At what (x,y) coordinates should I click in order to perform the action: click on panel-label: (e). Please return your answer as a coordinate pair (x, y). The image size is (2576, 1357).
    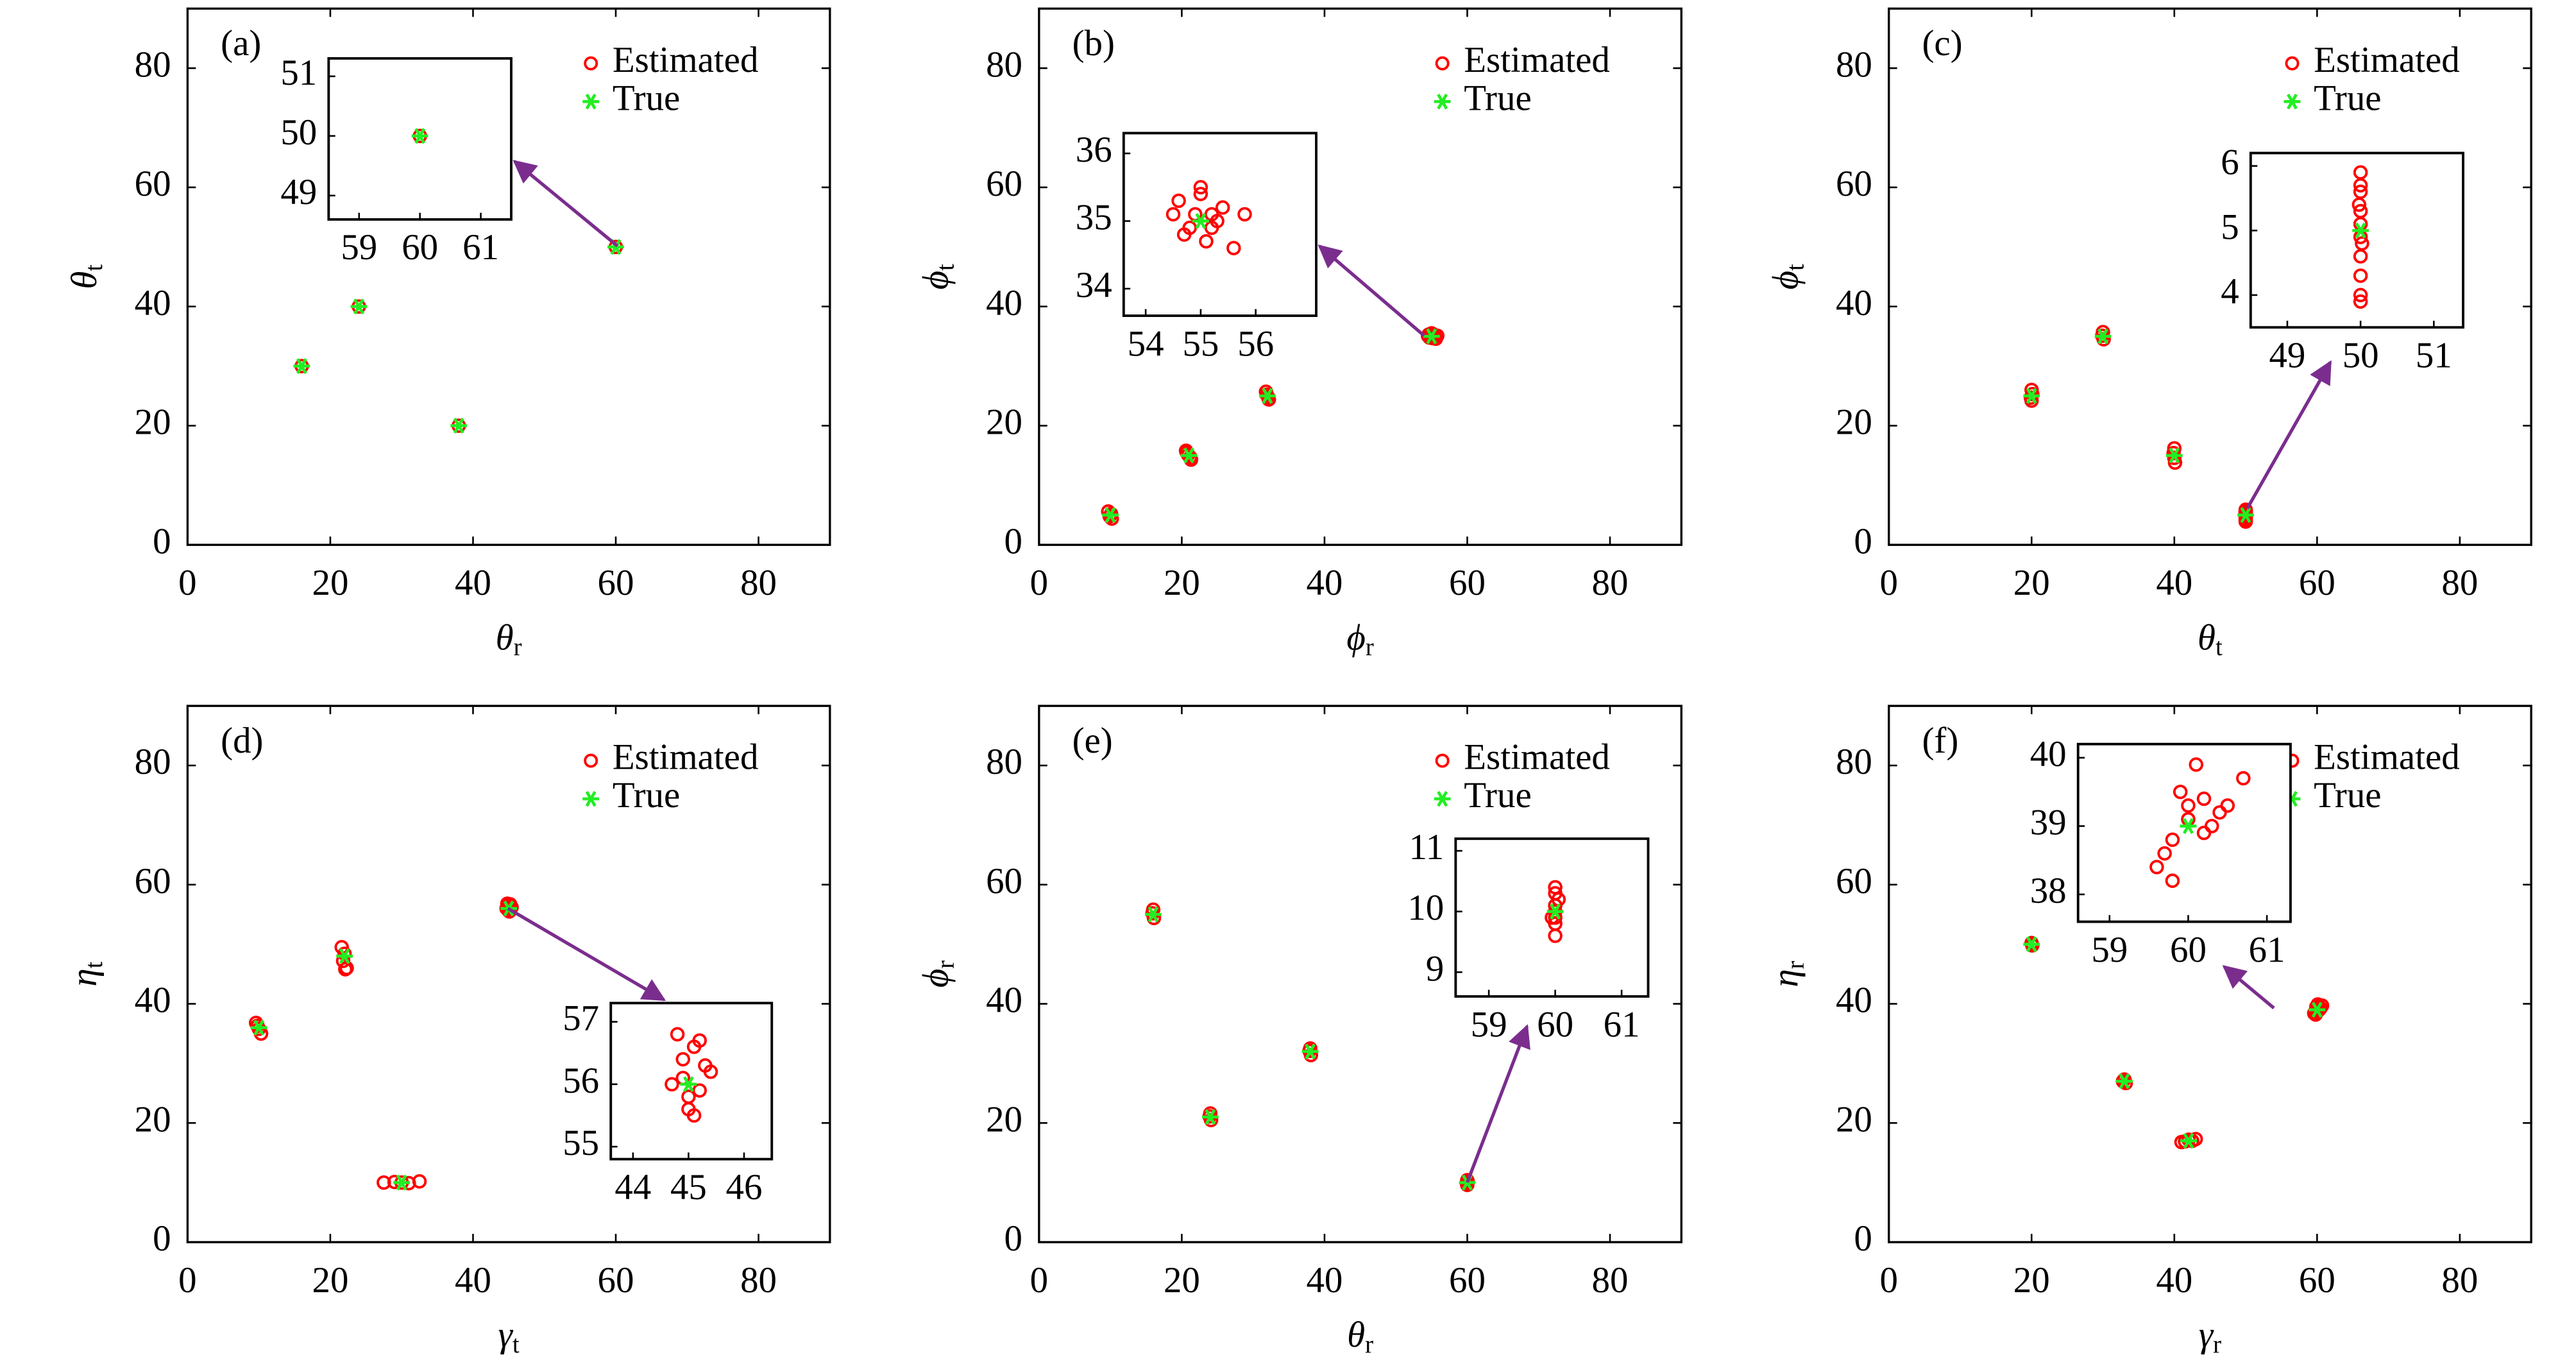
    Looking at the image, I should click on (1092, 741).